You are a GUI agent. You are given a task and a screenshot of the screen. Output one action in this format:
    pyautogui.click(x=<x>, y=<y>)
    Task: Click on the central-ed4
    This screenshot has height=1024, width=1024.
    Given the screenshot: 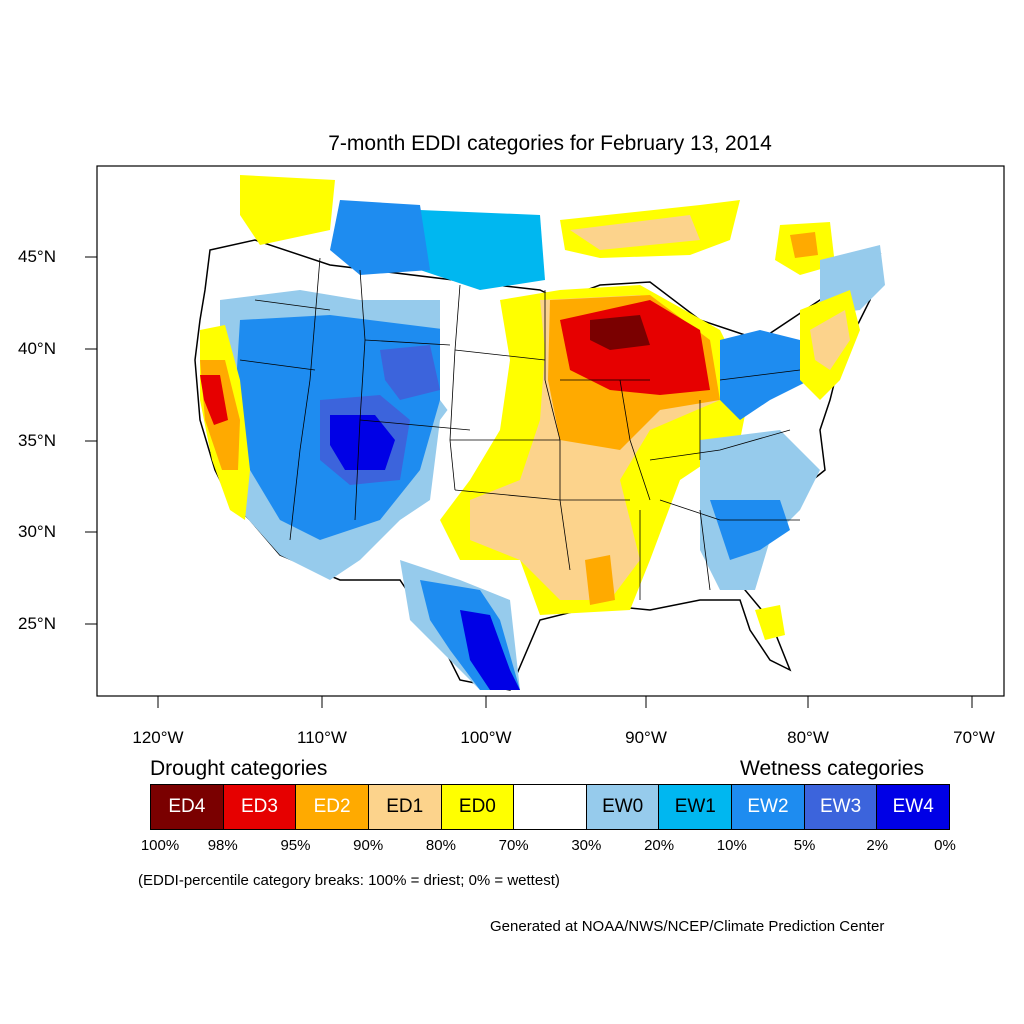 What is the action you would take?
    pyautogui.click(x=620, y=332)
    